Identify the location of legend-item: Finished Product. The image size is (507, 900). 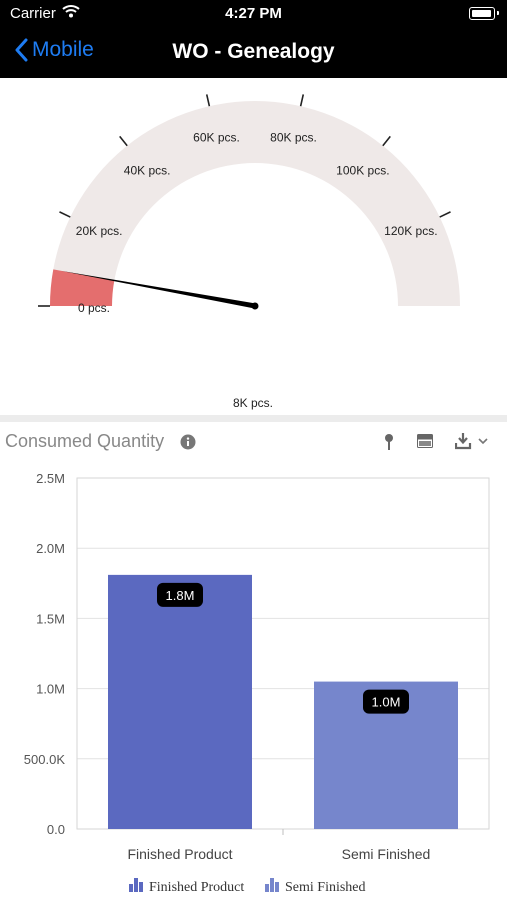
(186, 886).